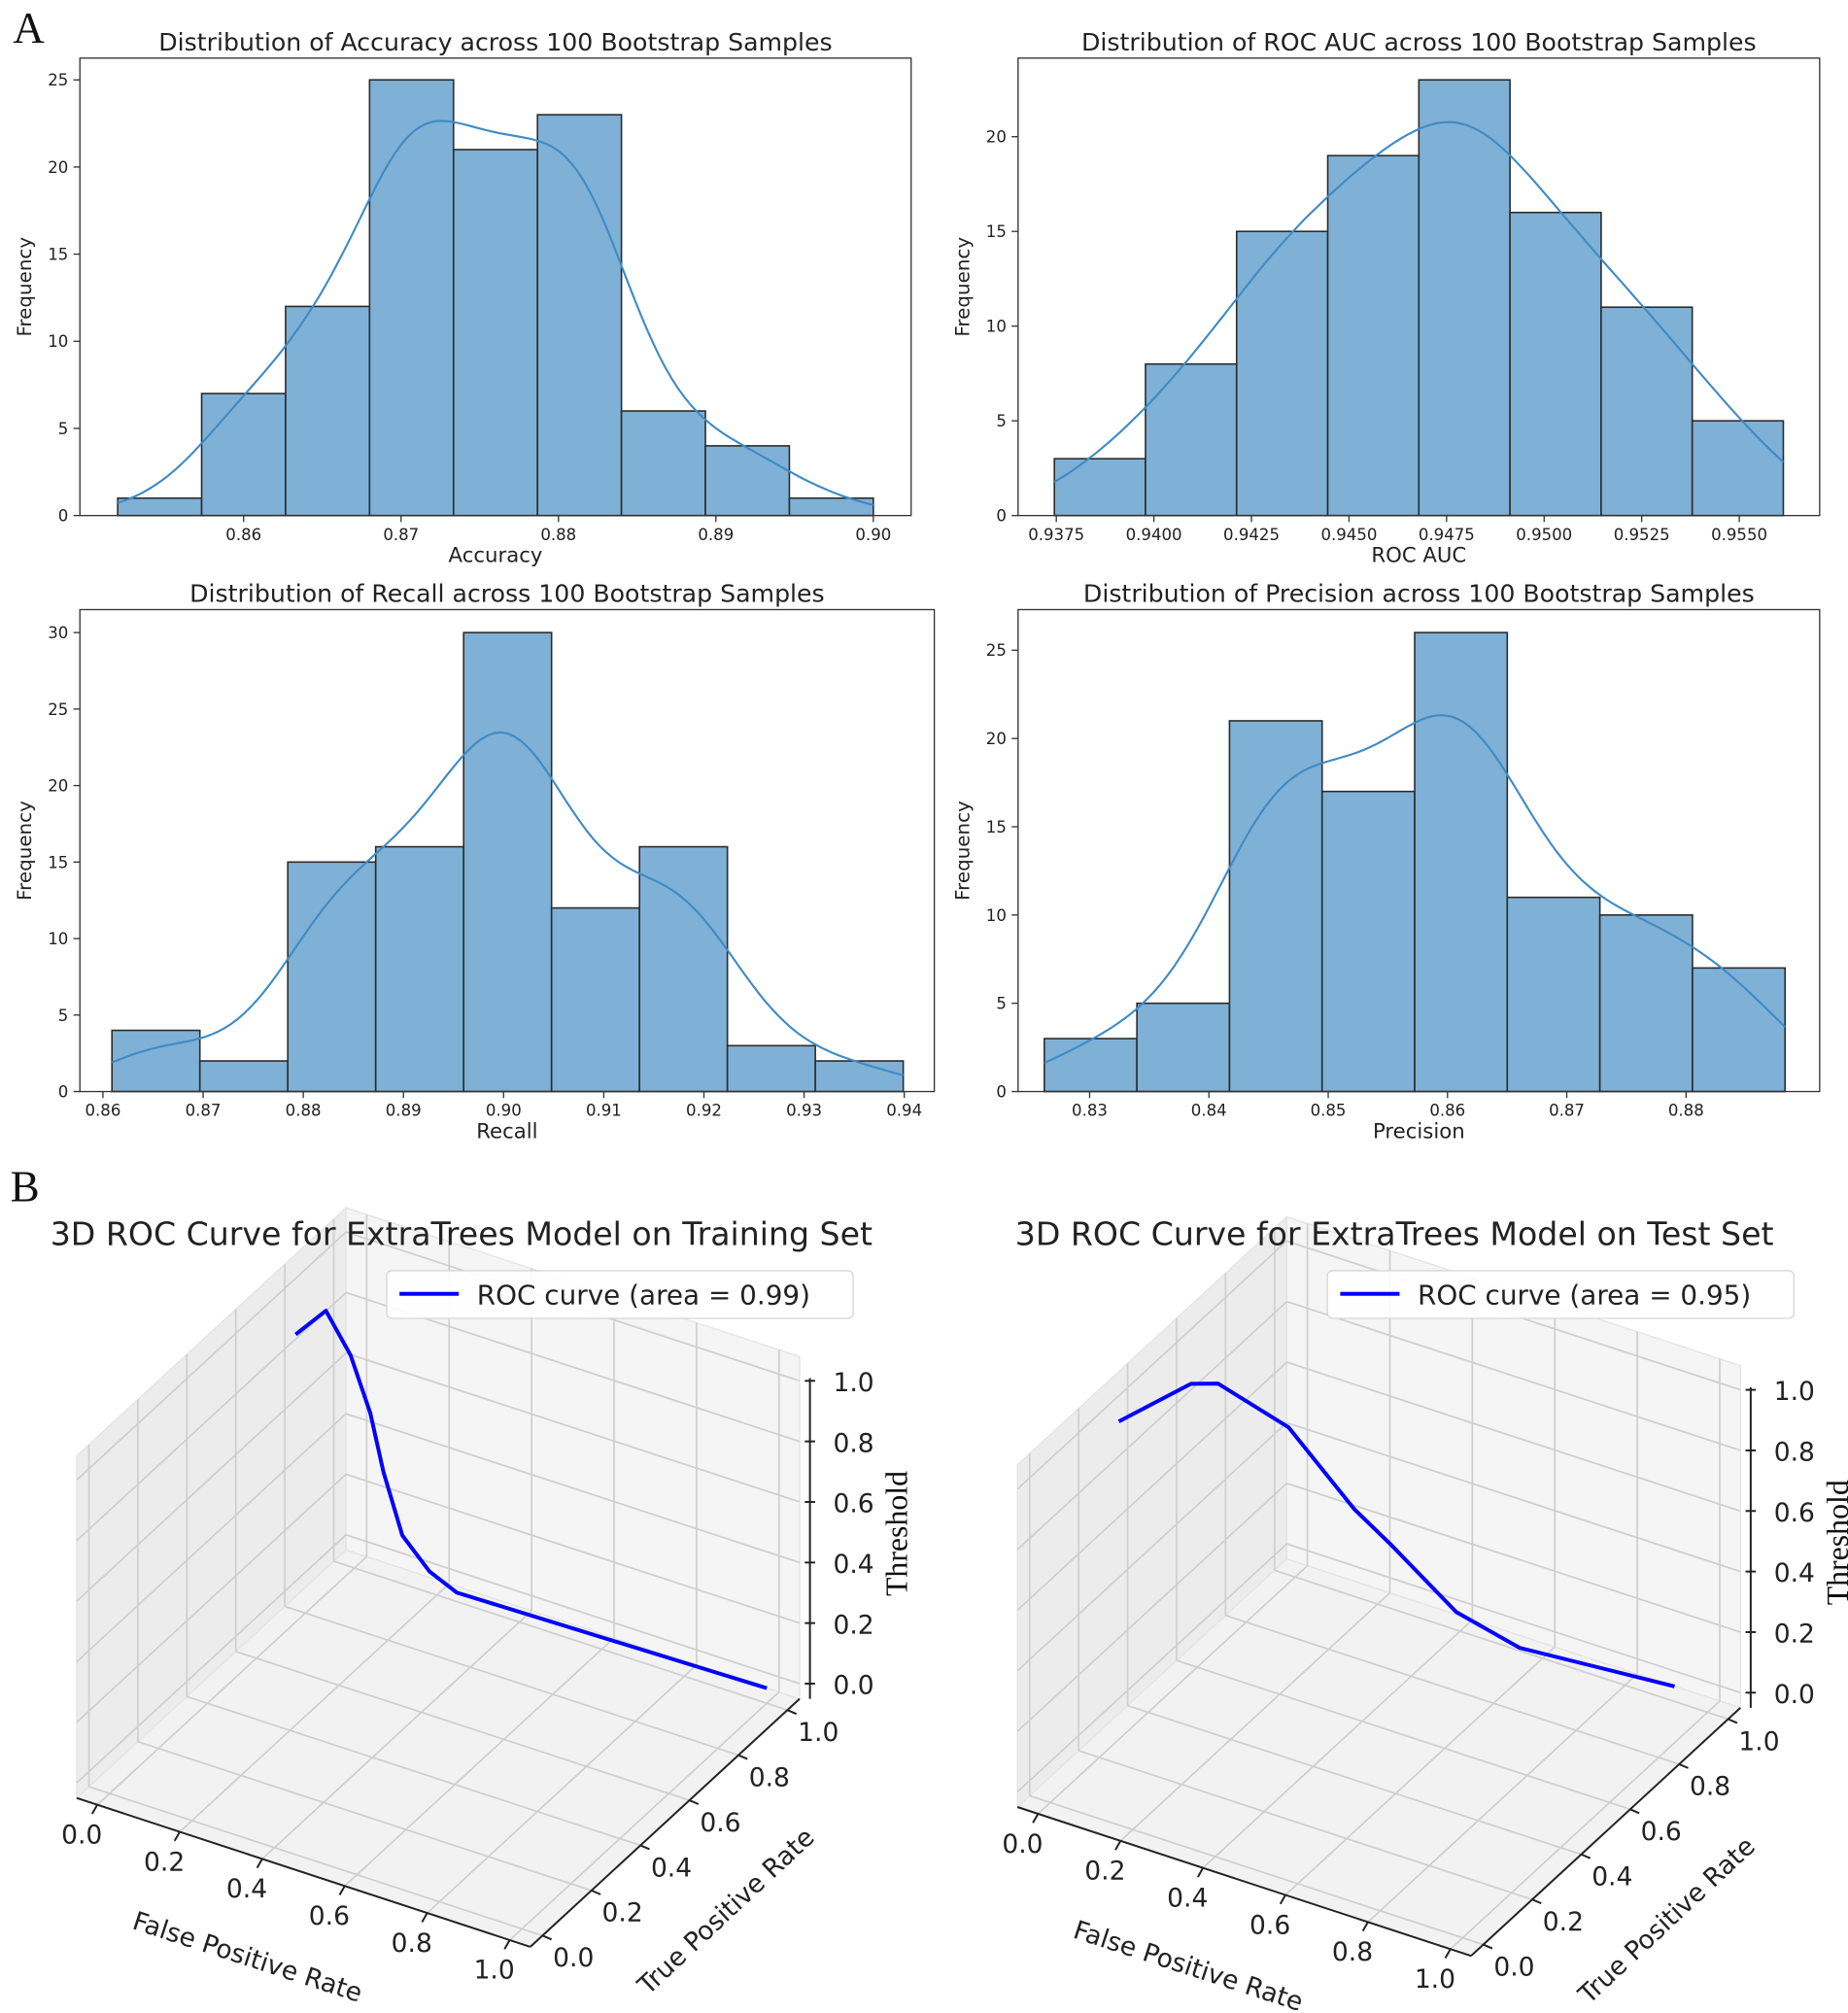 The image size is (1848, 2013). I want to click on y-tick-label: 0.8, so click(769, 1777).